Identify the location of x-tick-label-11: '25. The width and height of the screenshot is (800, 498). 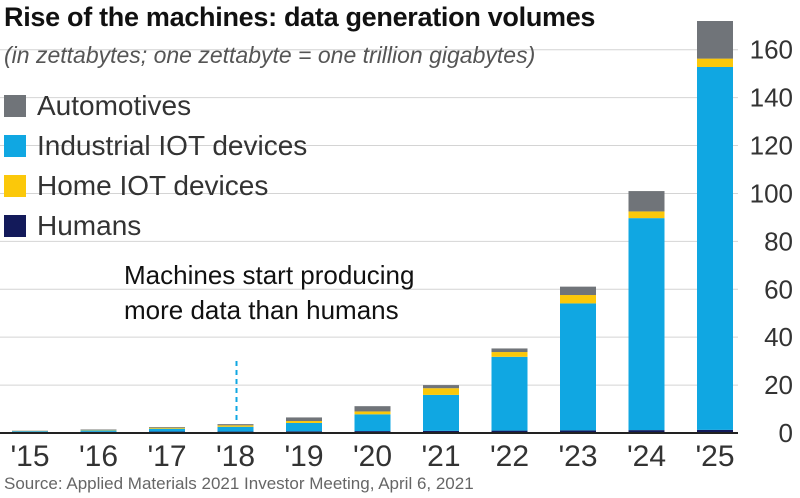
(714, 456).